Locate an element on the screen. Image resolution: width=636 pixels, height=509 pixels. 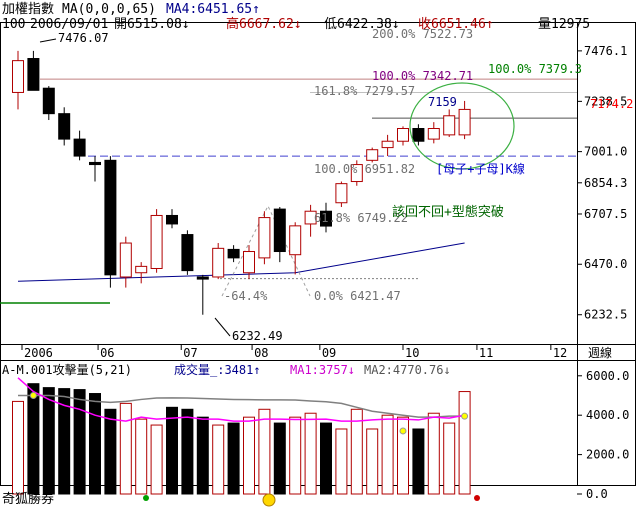
price-tick-label: 6232.5 is located at coordinates (605, 315).